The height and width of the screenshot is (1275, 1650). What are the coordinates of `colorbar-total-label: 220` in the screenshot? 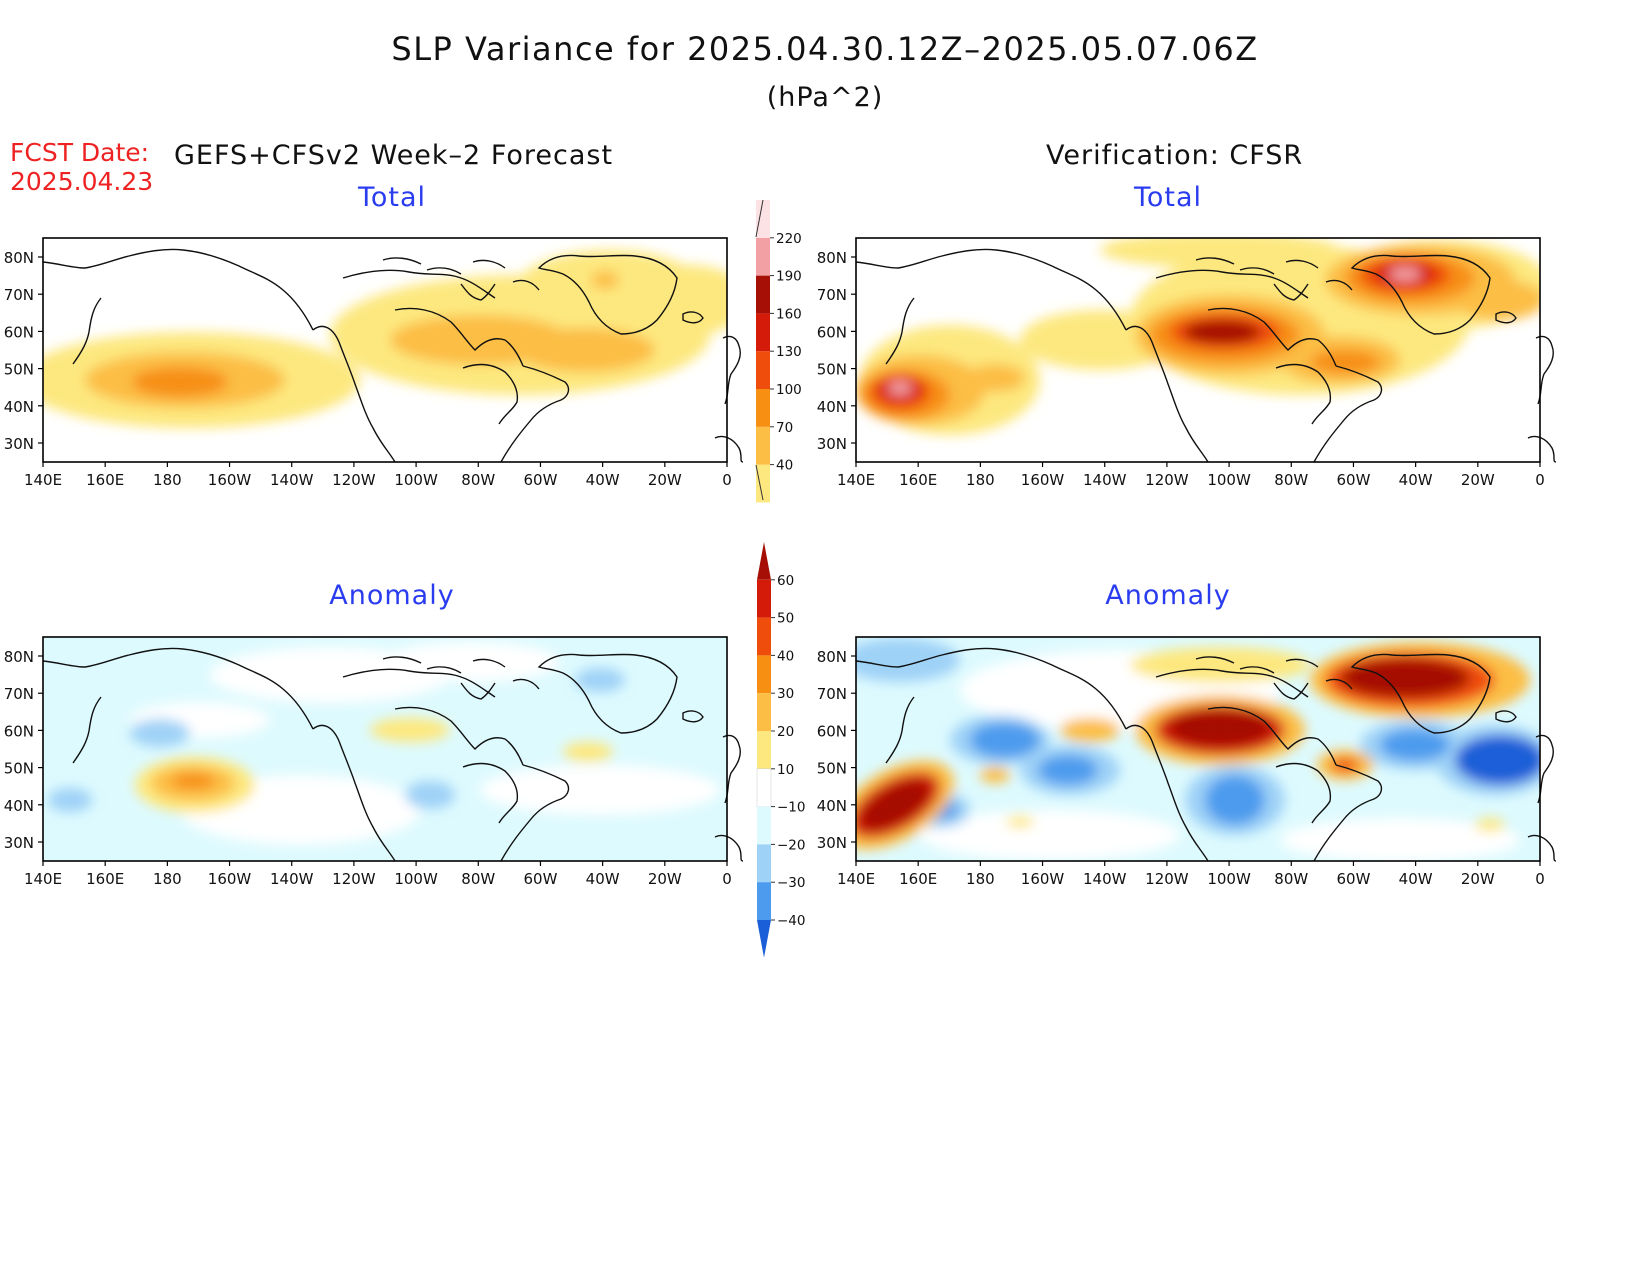 It's located at (789, 239).